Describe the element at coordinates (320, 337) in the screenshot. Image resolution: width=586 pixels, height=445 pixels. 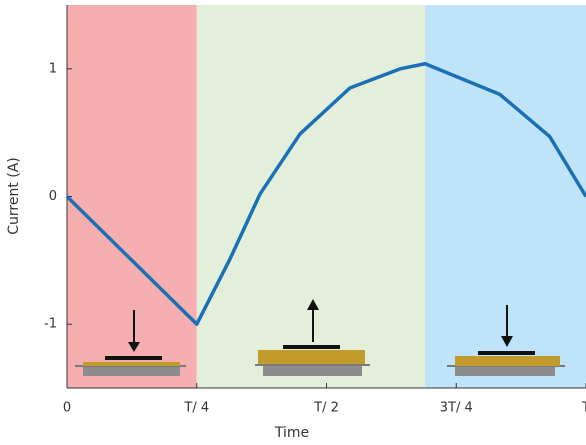
I see `icons` at that location.